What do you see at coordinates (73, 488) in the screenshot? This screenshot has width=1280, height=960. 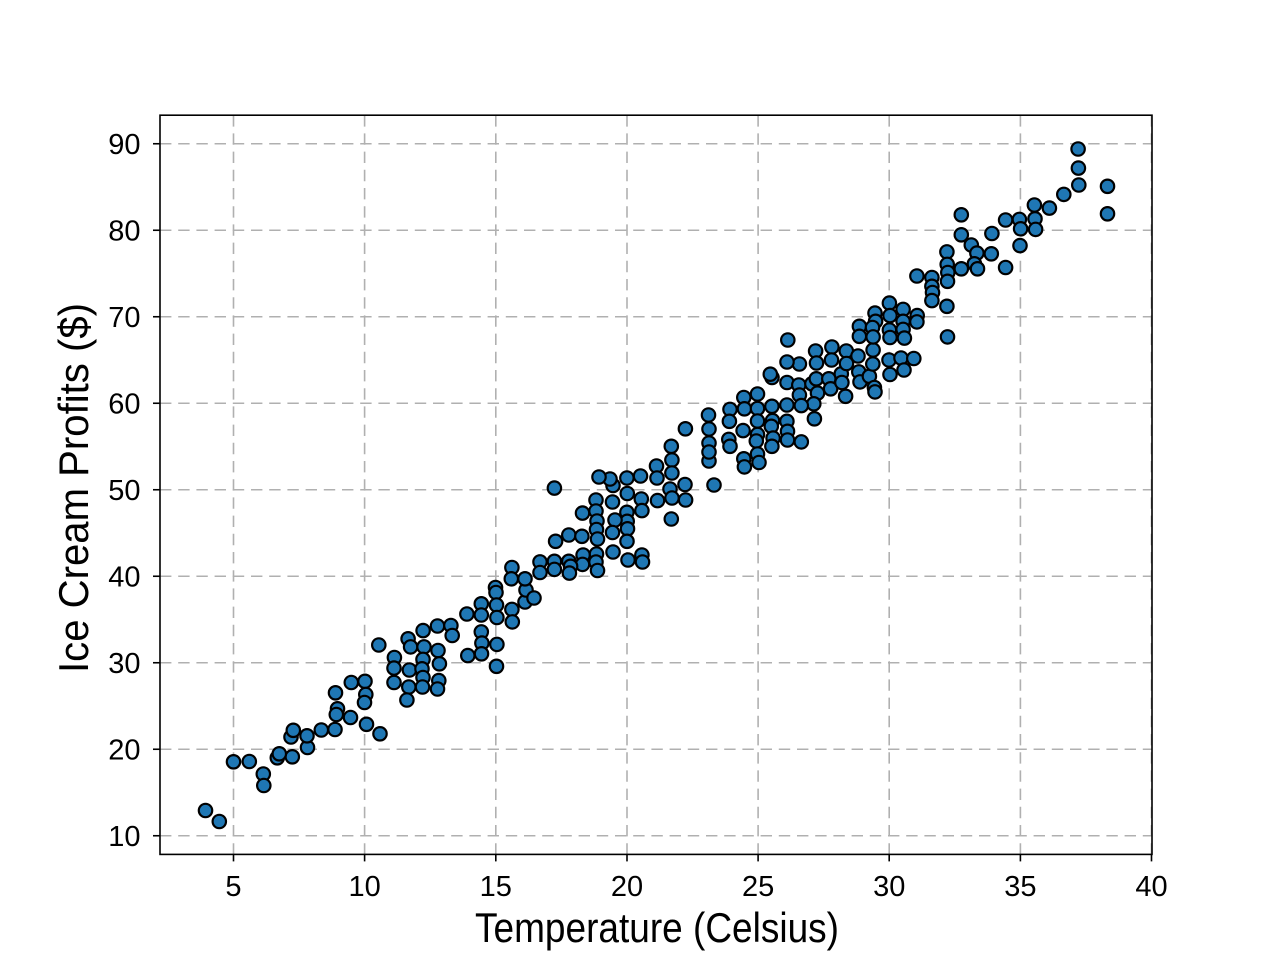 I see `svg-text: Ice Cream Profits ($)` at bounding box center [73, 488].